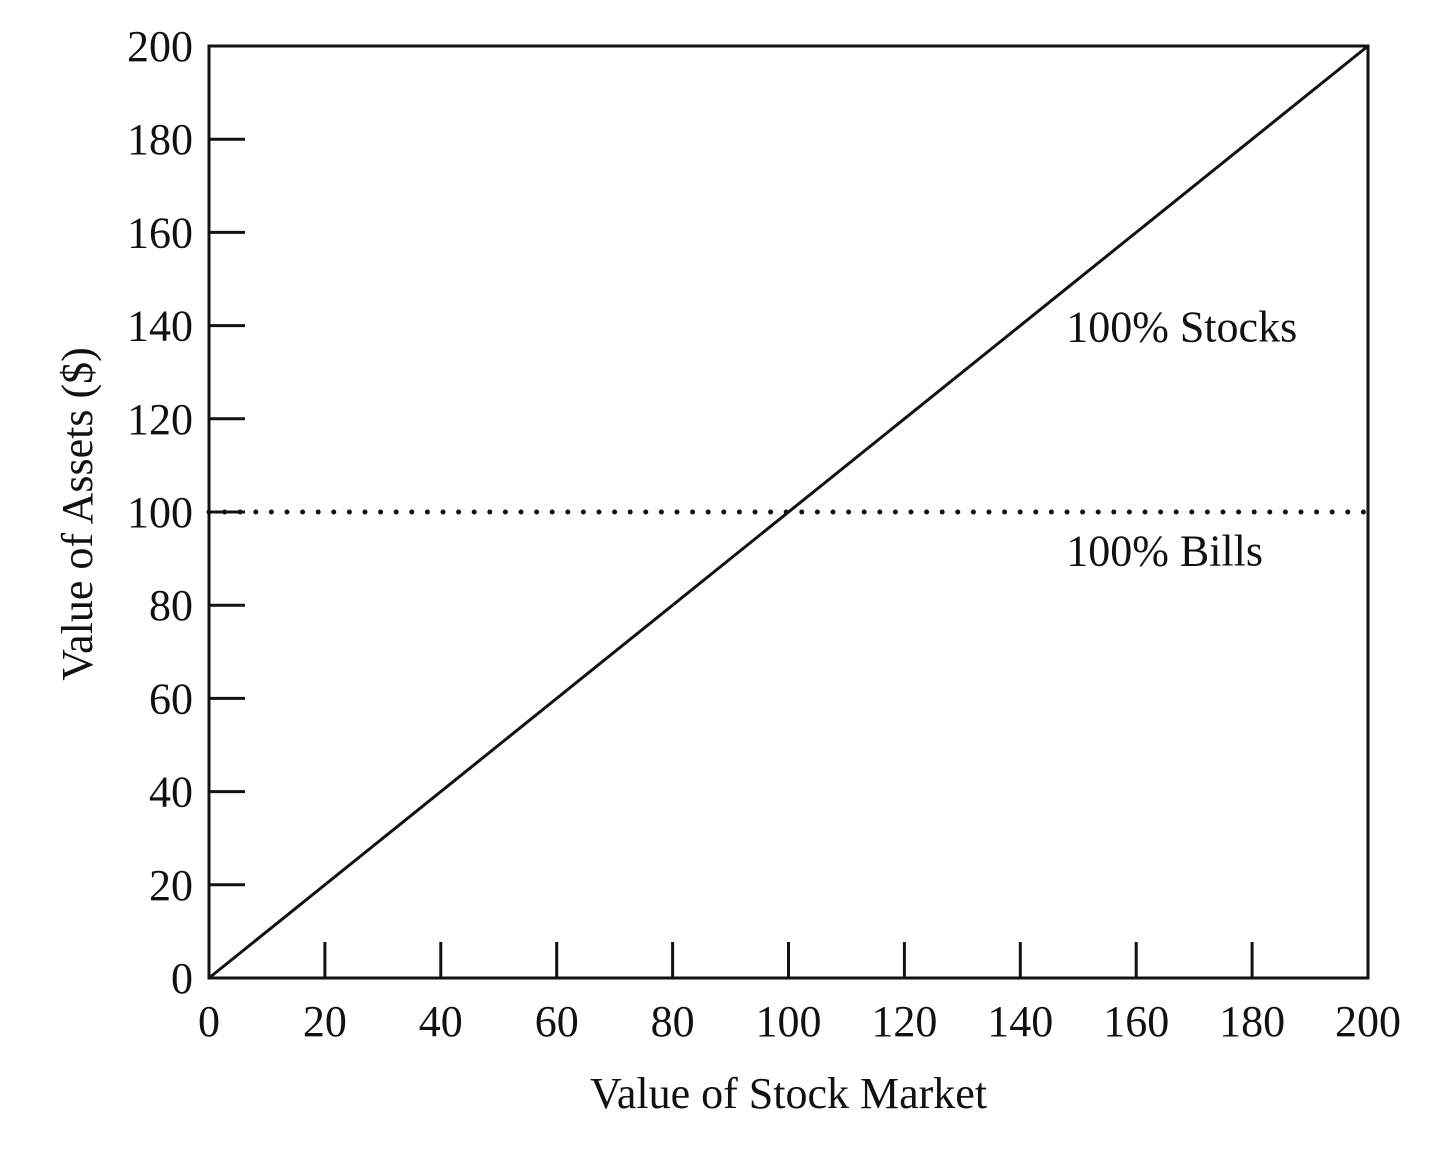 This screenshot has width=1444, height=1176. I want to click on x-tick-label: 100, so click(789, 1021).